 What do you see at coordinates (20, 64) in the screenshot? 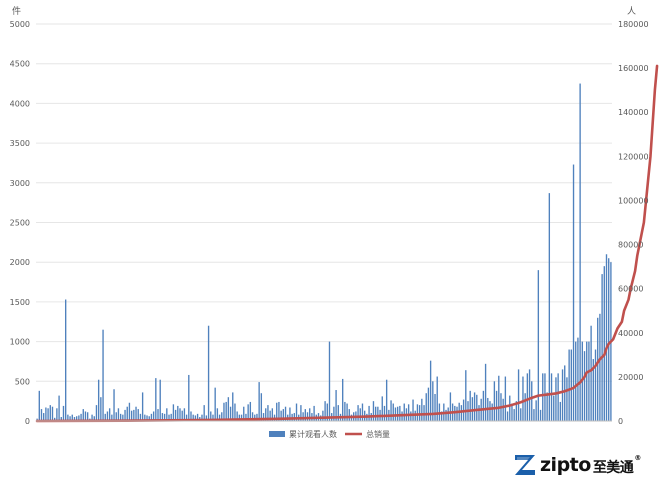
I see `y-left-tick-label: 4500` at bounding box center [20, 64].